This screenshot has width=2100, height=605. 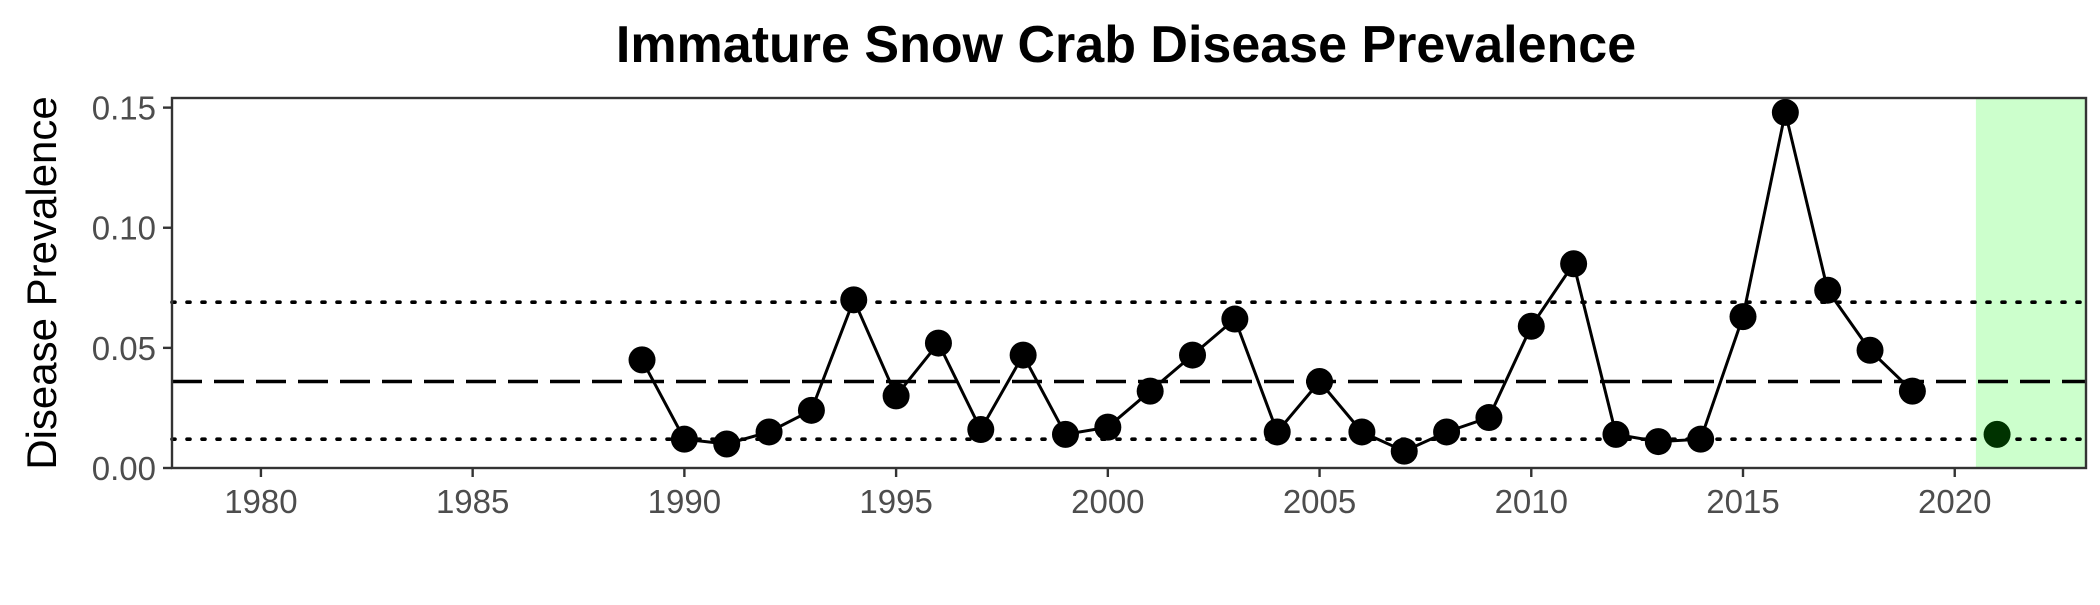 What do you see at coordinates (1447, 432) in the screenshot?
I see `data-point-0-2008` at bounding box center [1447, 432].